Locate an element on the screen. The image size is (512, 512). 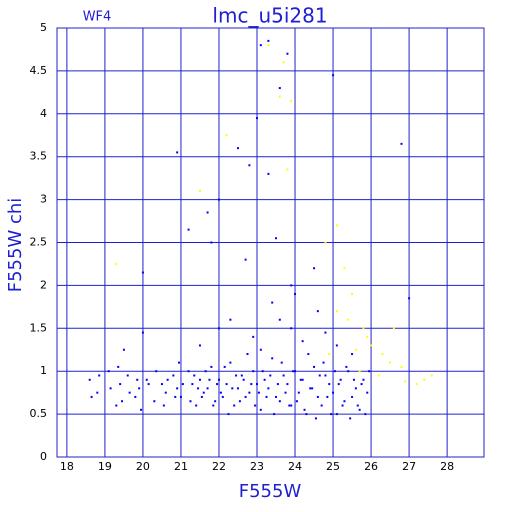
y-tick-label: 5 is located at coordinates (43, 27).